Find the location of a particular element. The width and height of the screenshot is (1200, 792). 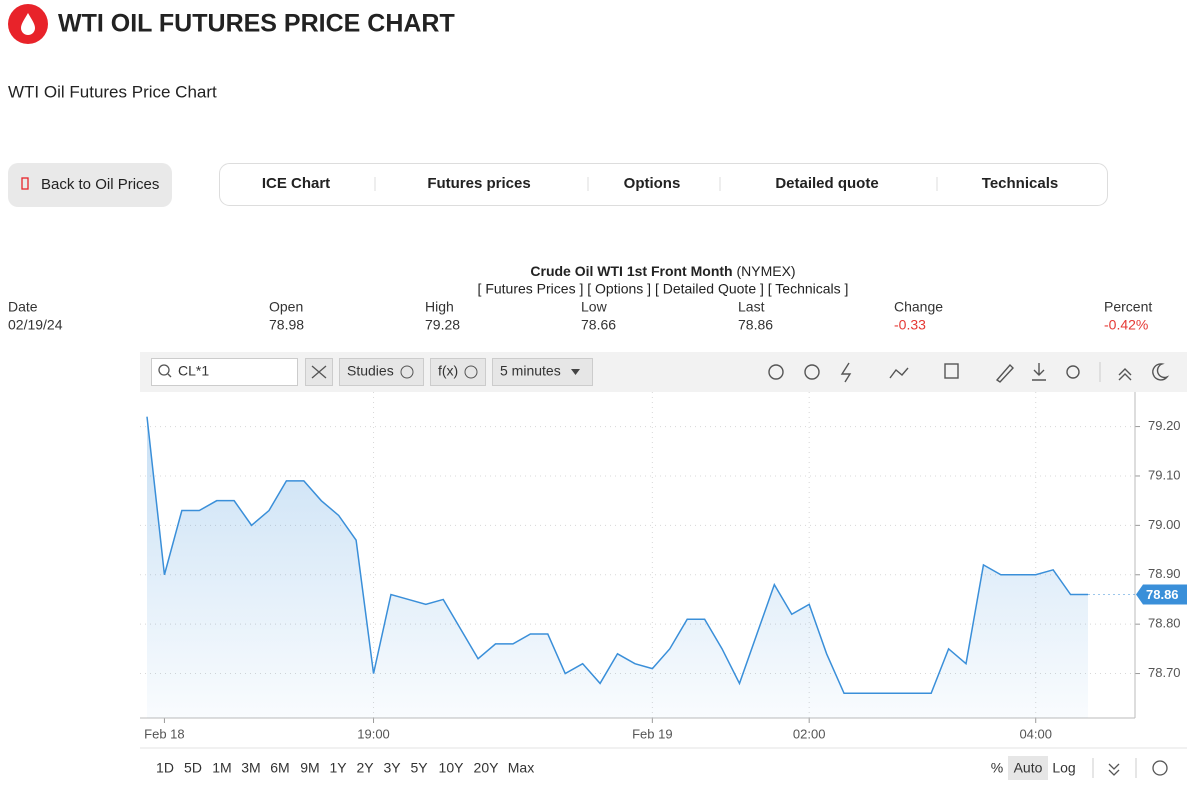

x-tick-label: 19:00 is located at coordinates (373, 733).